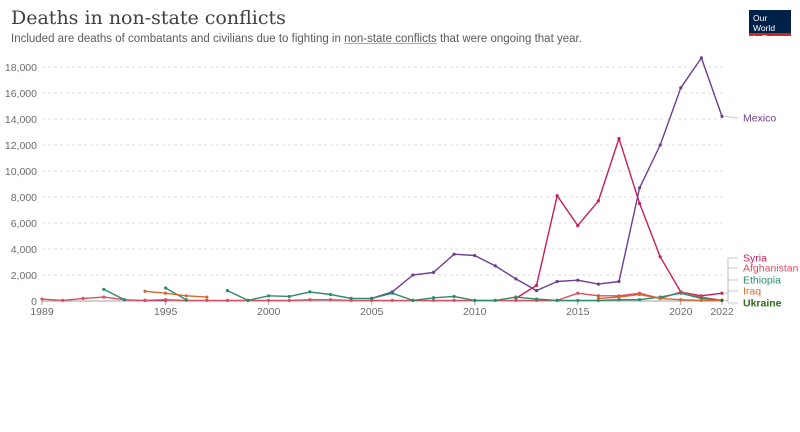 This screenshot has height=432, width=800. I want to click on label-connector-afghanistan, so click(731, 284).